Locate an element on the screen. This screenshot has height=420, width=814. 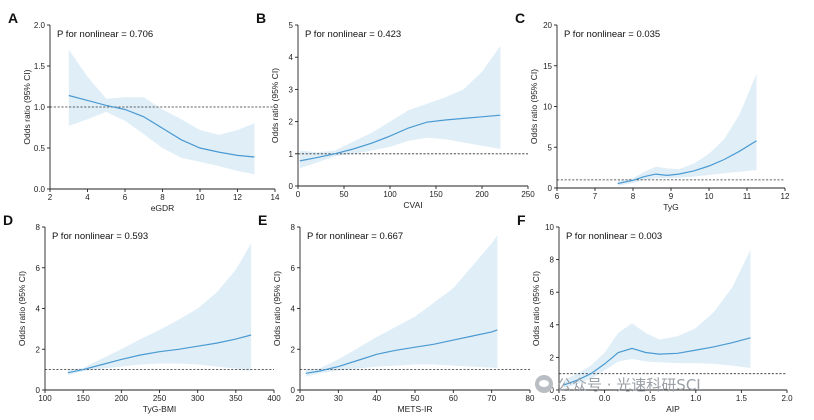
y-tick-label: 0.5 is located at coordinates (40, 148).